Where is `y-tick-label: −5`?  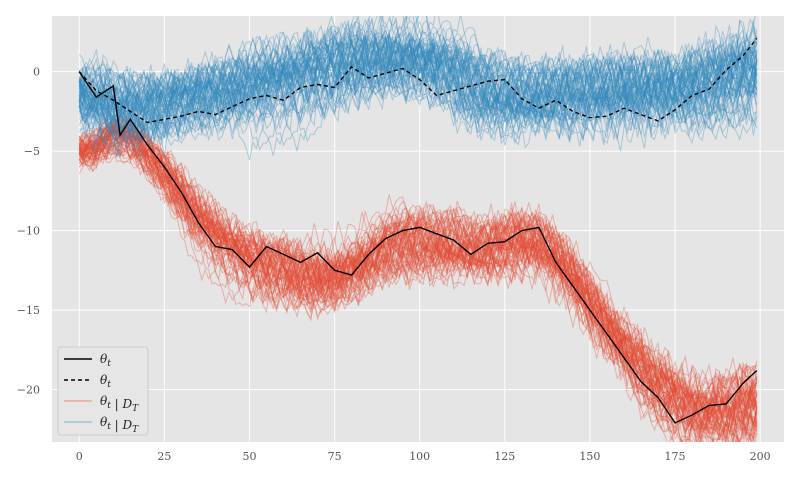 y-tick-label: −5 is located at coordinates (32, 151).